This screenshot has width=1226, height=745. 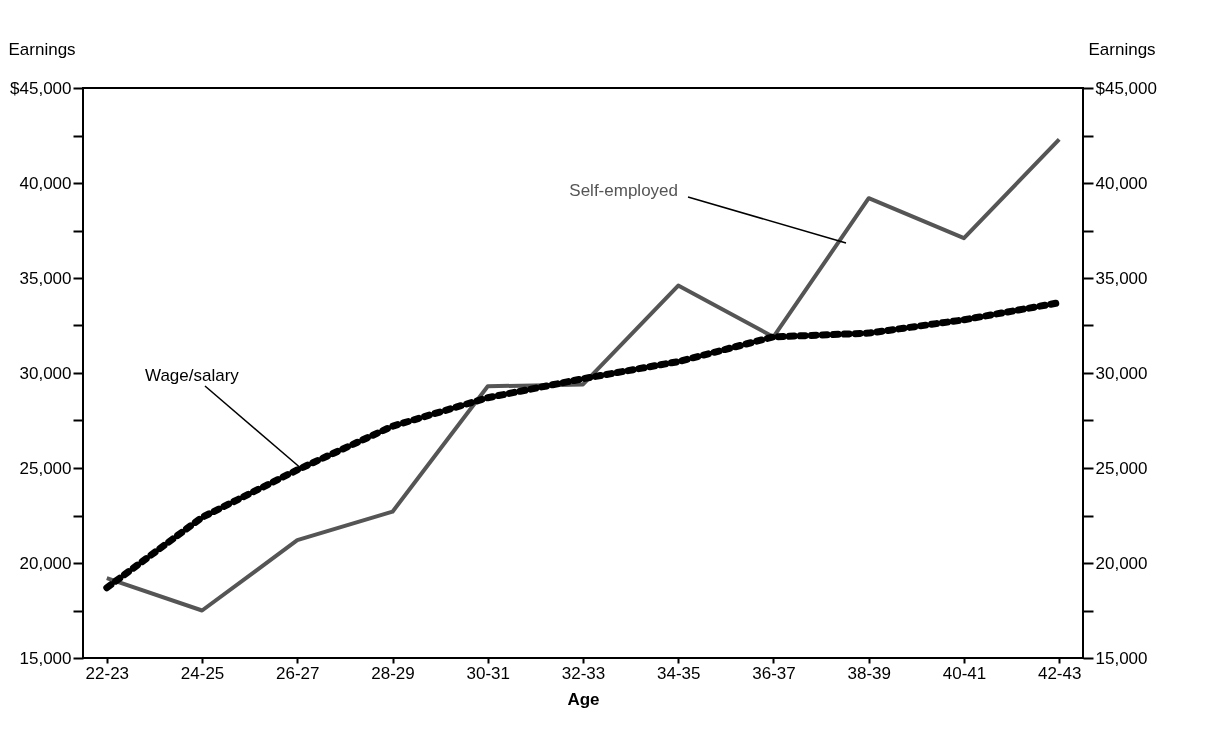 What do you see at coordinates (583, 699) in the screenshot?
I see `x-axis-title: Age` at bounding box center [583, 699].